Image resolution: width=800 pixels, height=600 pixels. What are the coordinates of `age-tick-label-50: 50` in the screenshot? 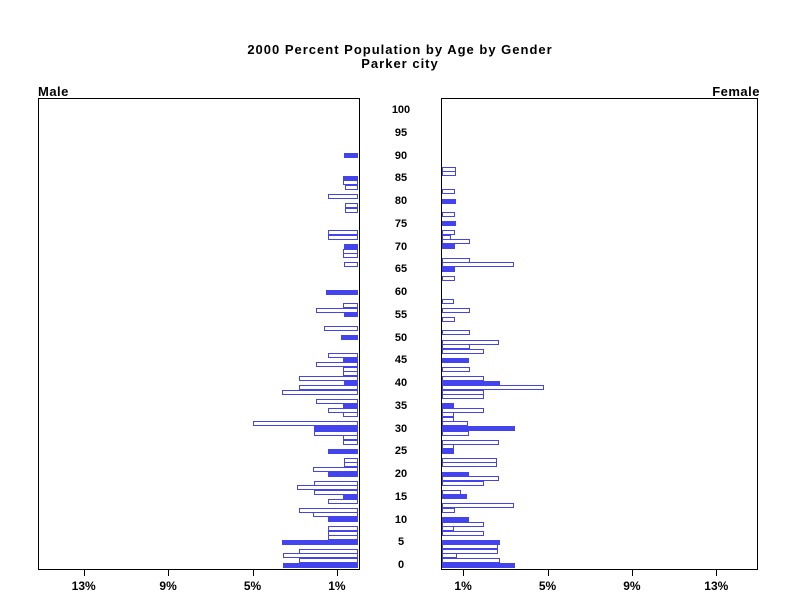 It's located at (401, 337).